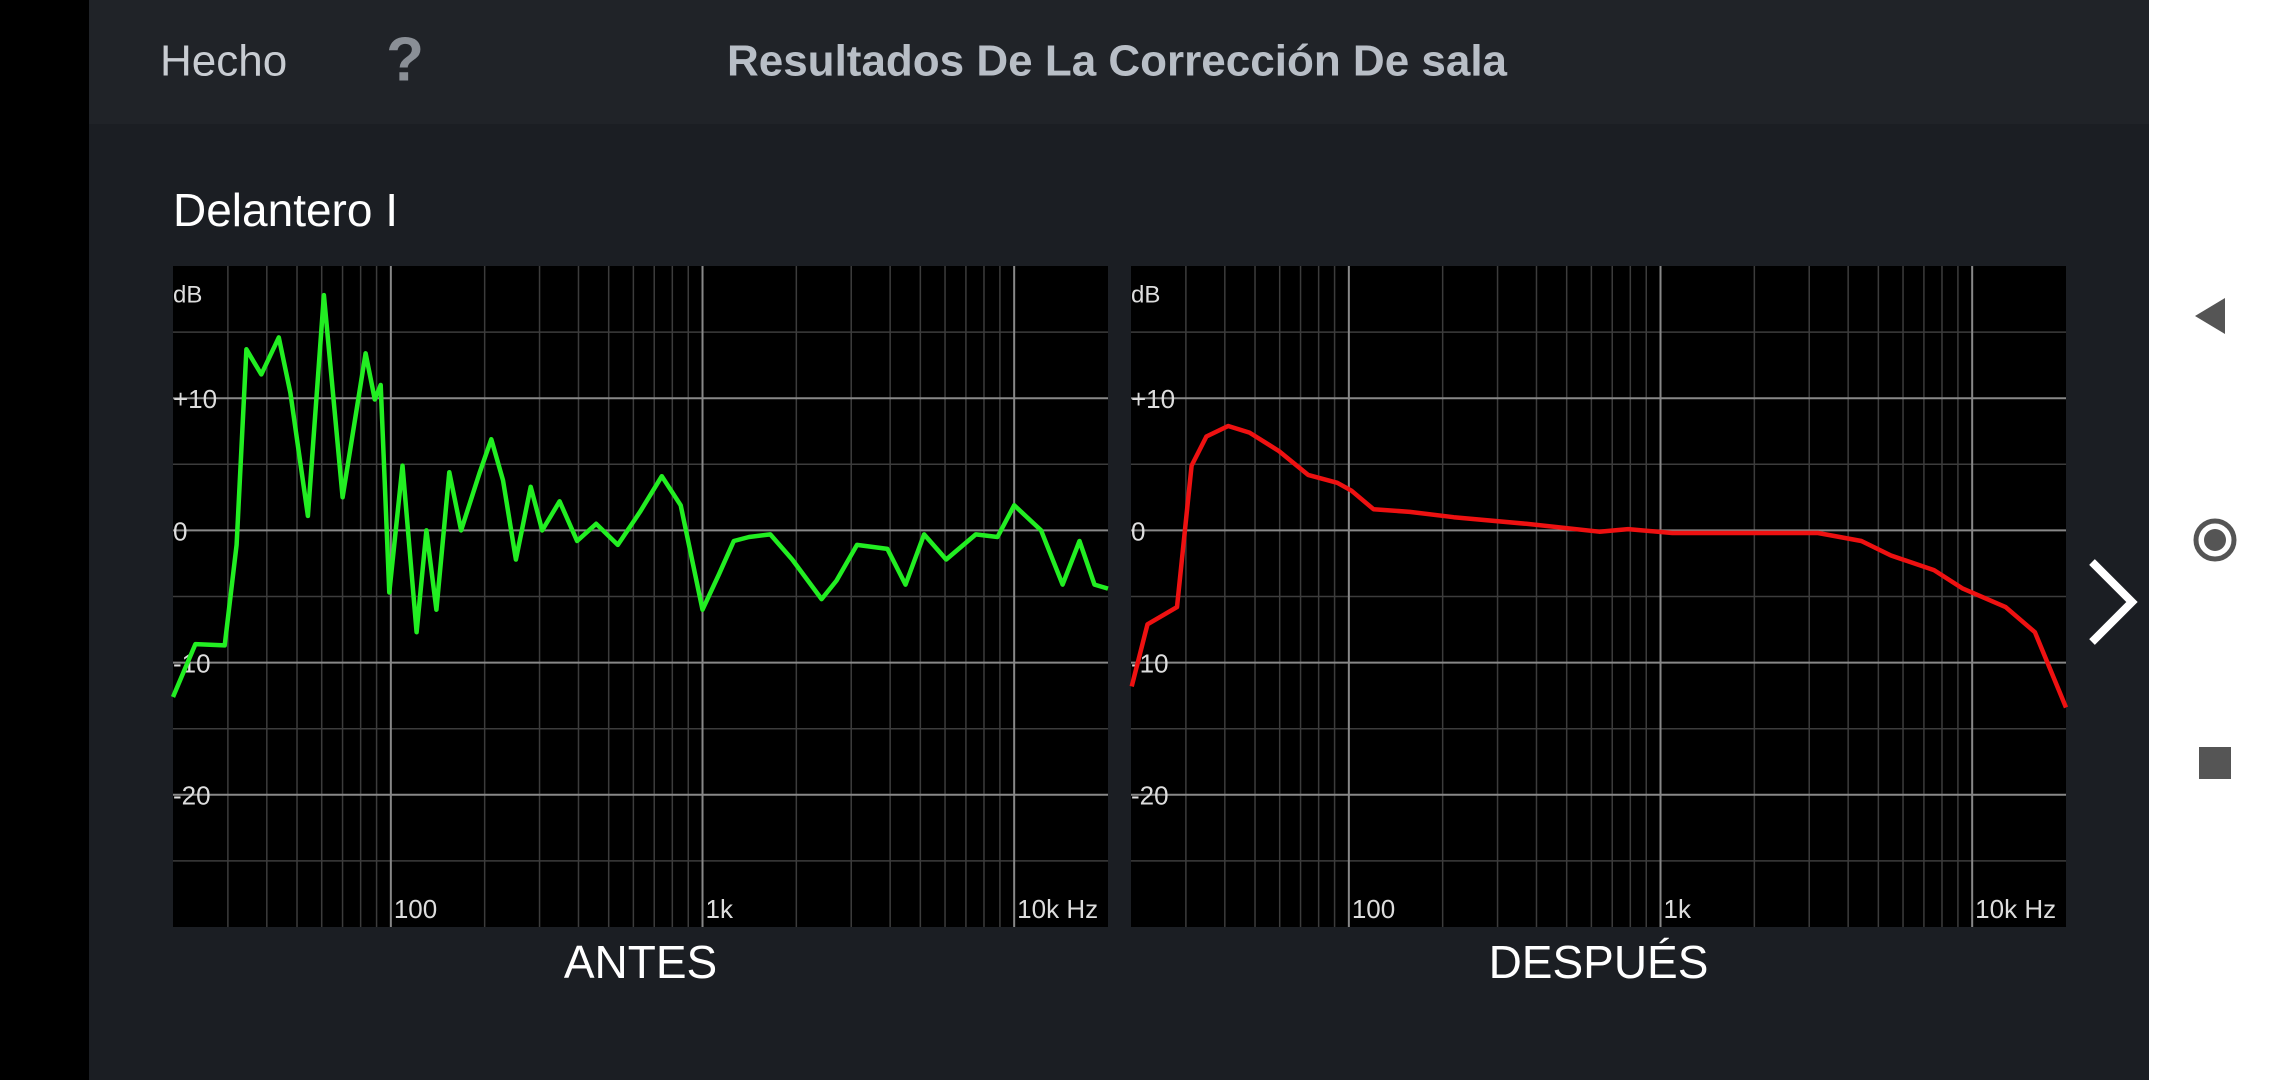  Describe the element at coordinates (2210, 316) in the screenshot. I see `nav-back` at that location.